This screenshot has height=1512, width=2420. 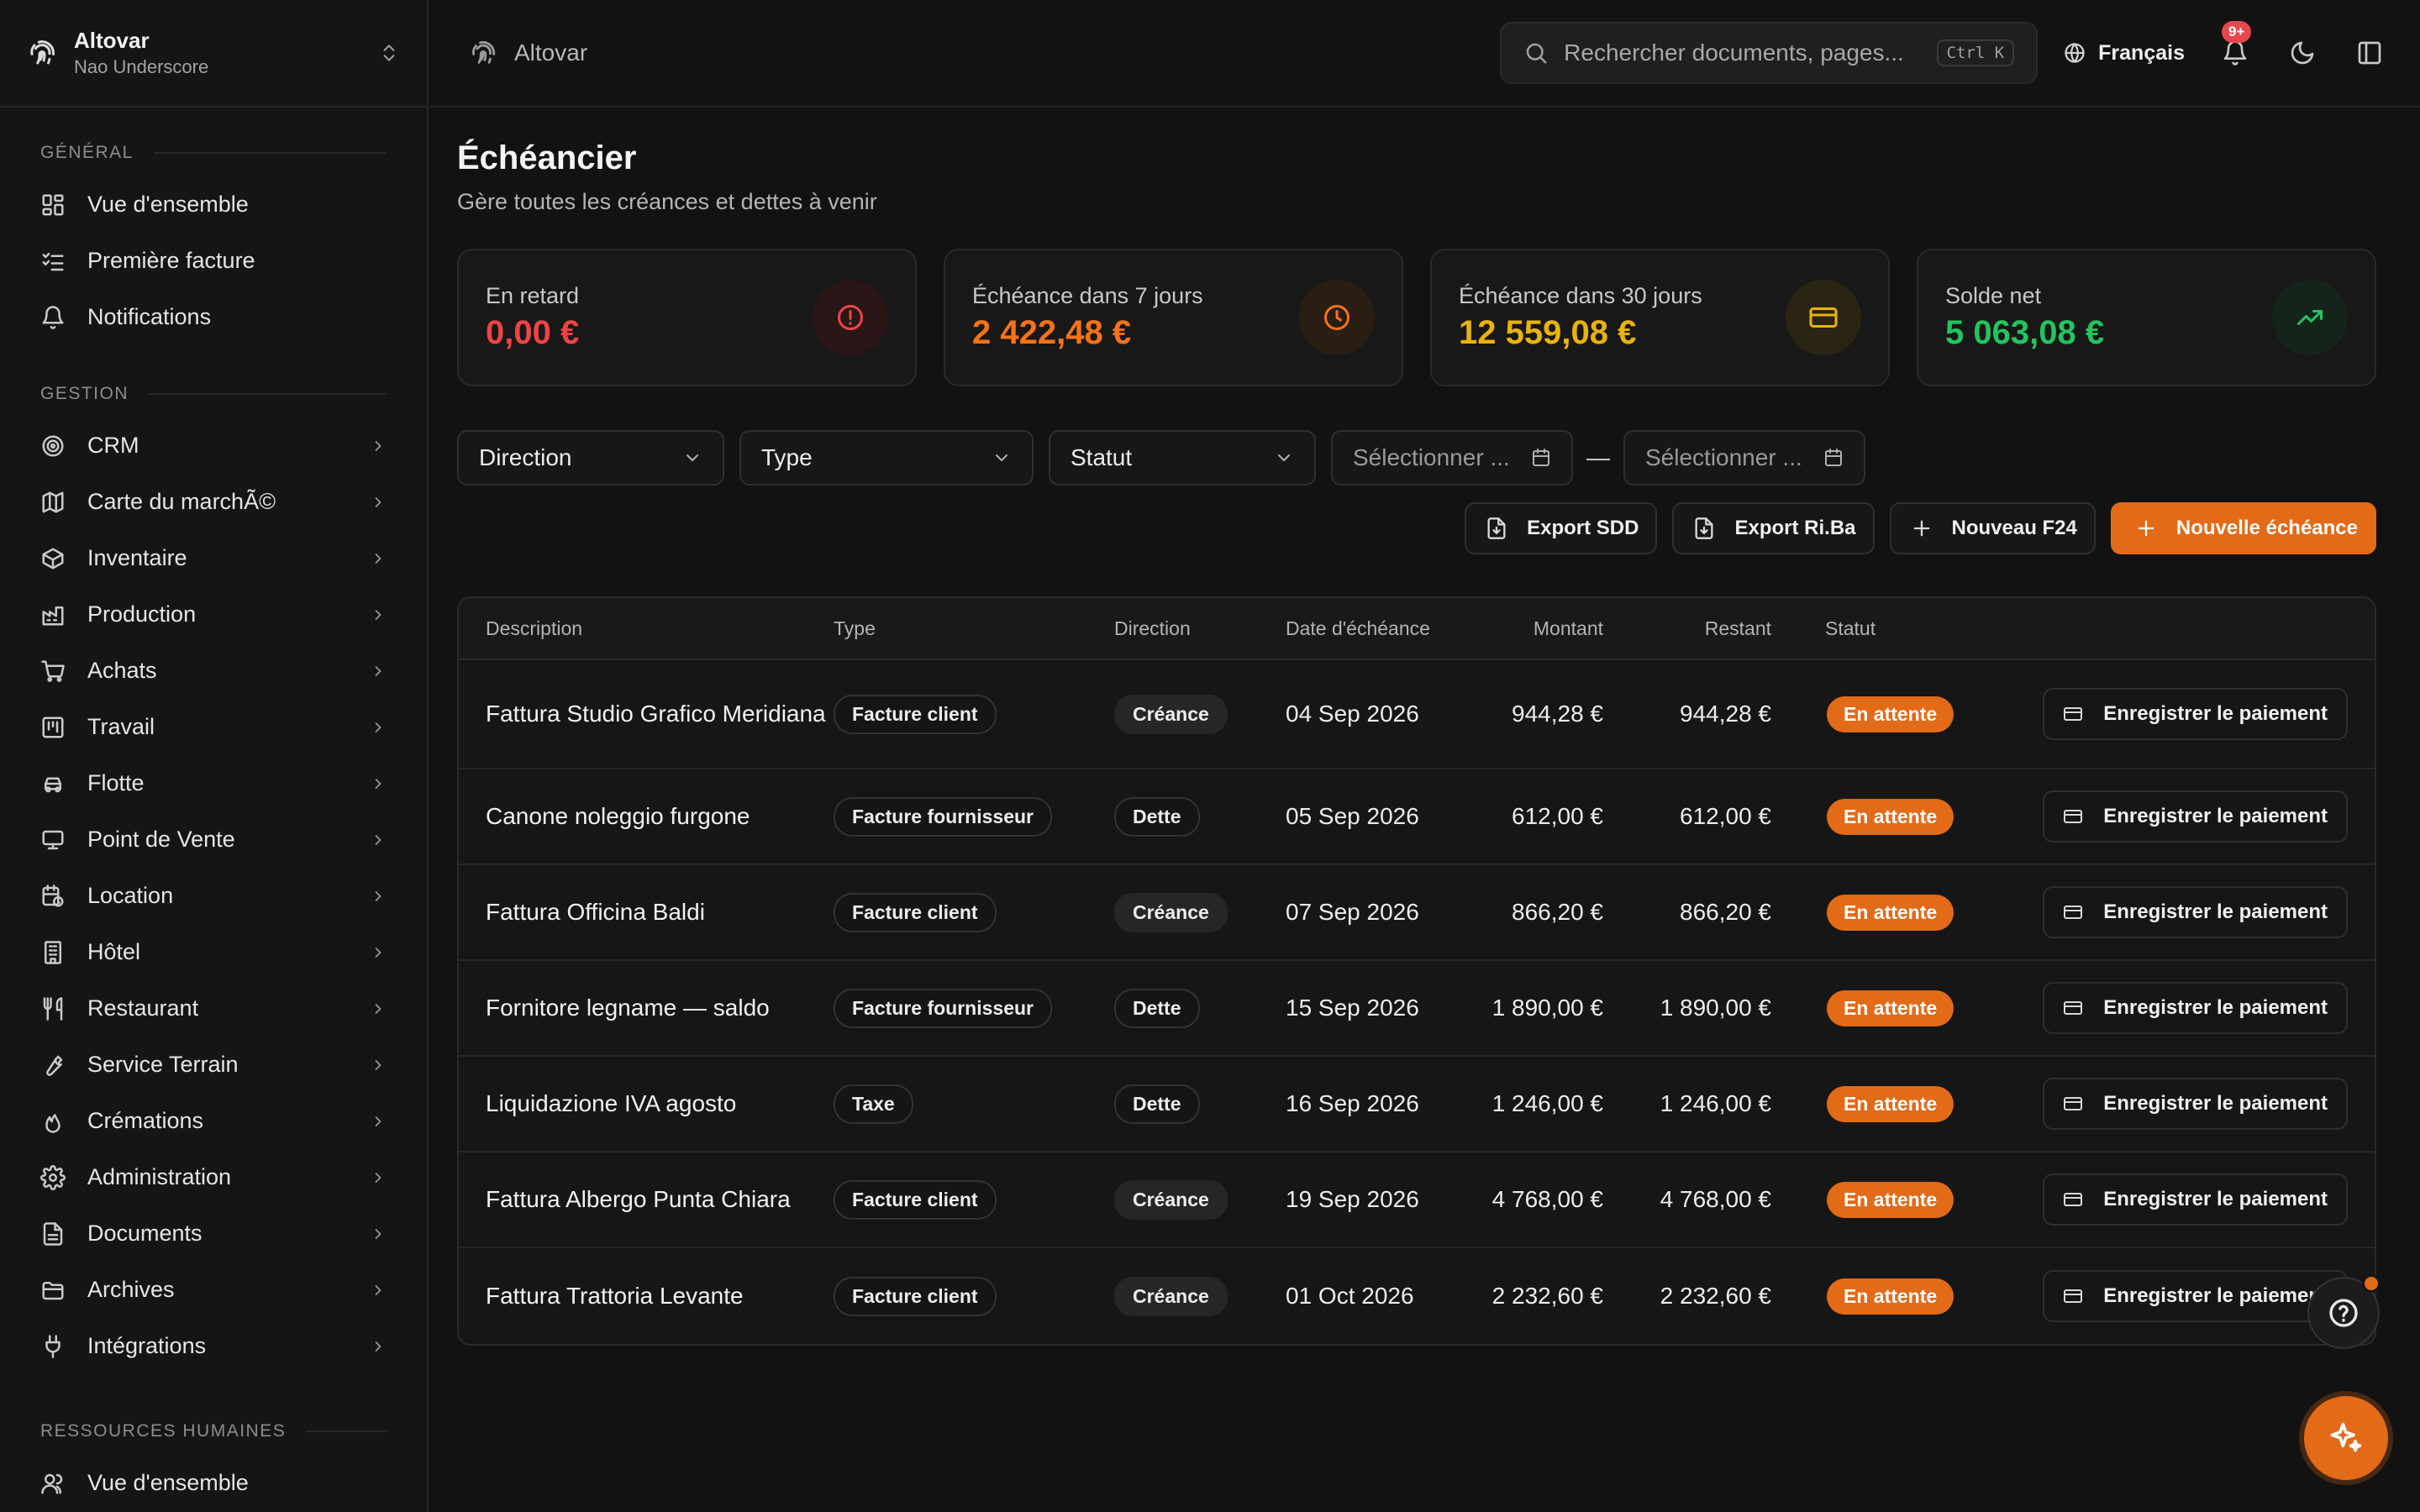 I want to click on sidebar-item-point-de-vente: Point de Vente, so click(x=214, y=839).